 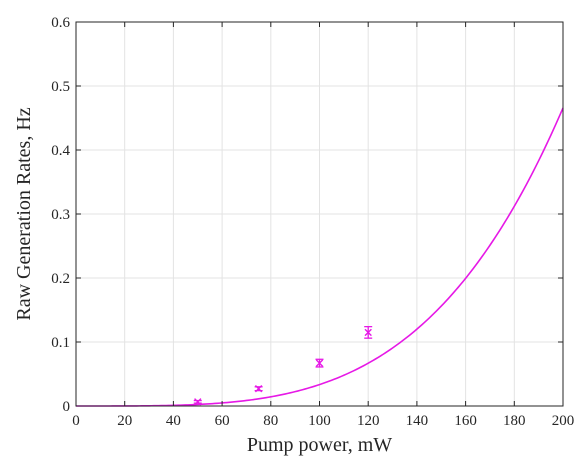 I want to click on y-tick-label: 0.3, so click(x=60, y=215).